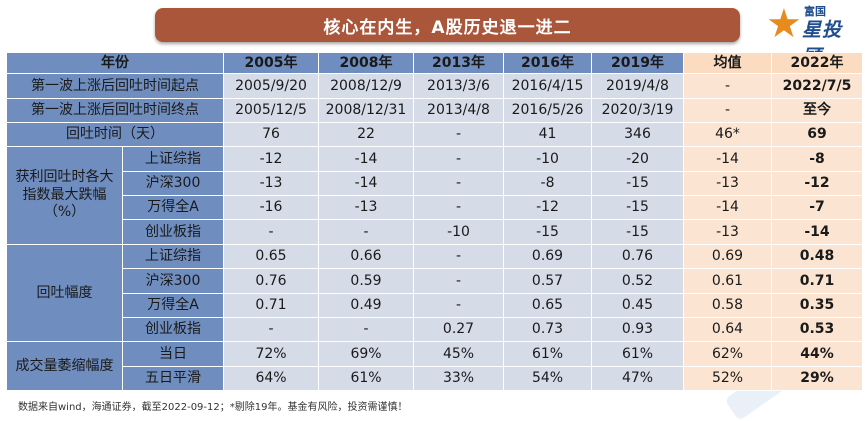  What do you see at coordinates (366, 110) in the screenshot?
I see `table-cell: 2008/12/31` at bounding box center [366, 110].